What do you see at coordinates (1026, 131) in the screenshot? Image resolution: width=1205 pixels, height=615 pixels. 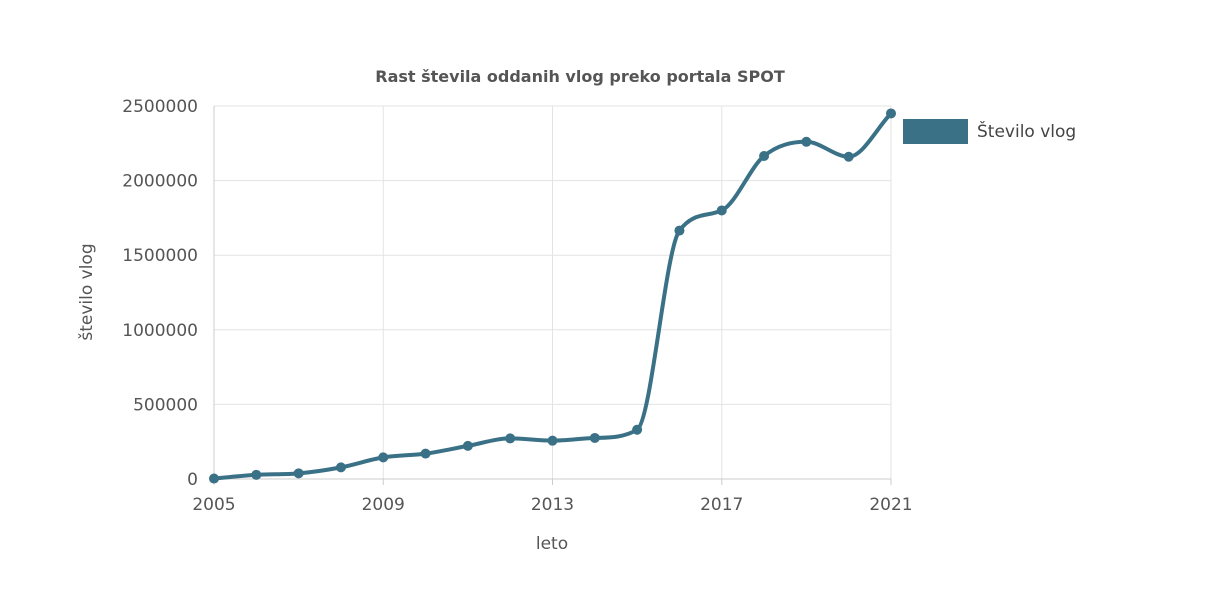 I see `legend-label: Število vlog` at bounding box center [1026, 131].